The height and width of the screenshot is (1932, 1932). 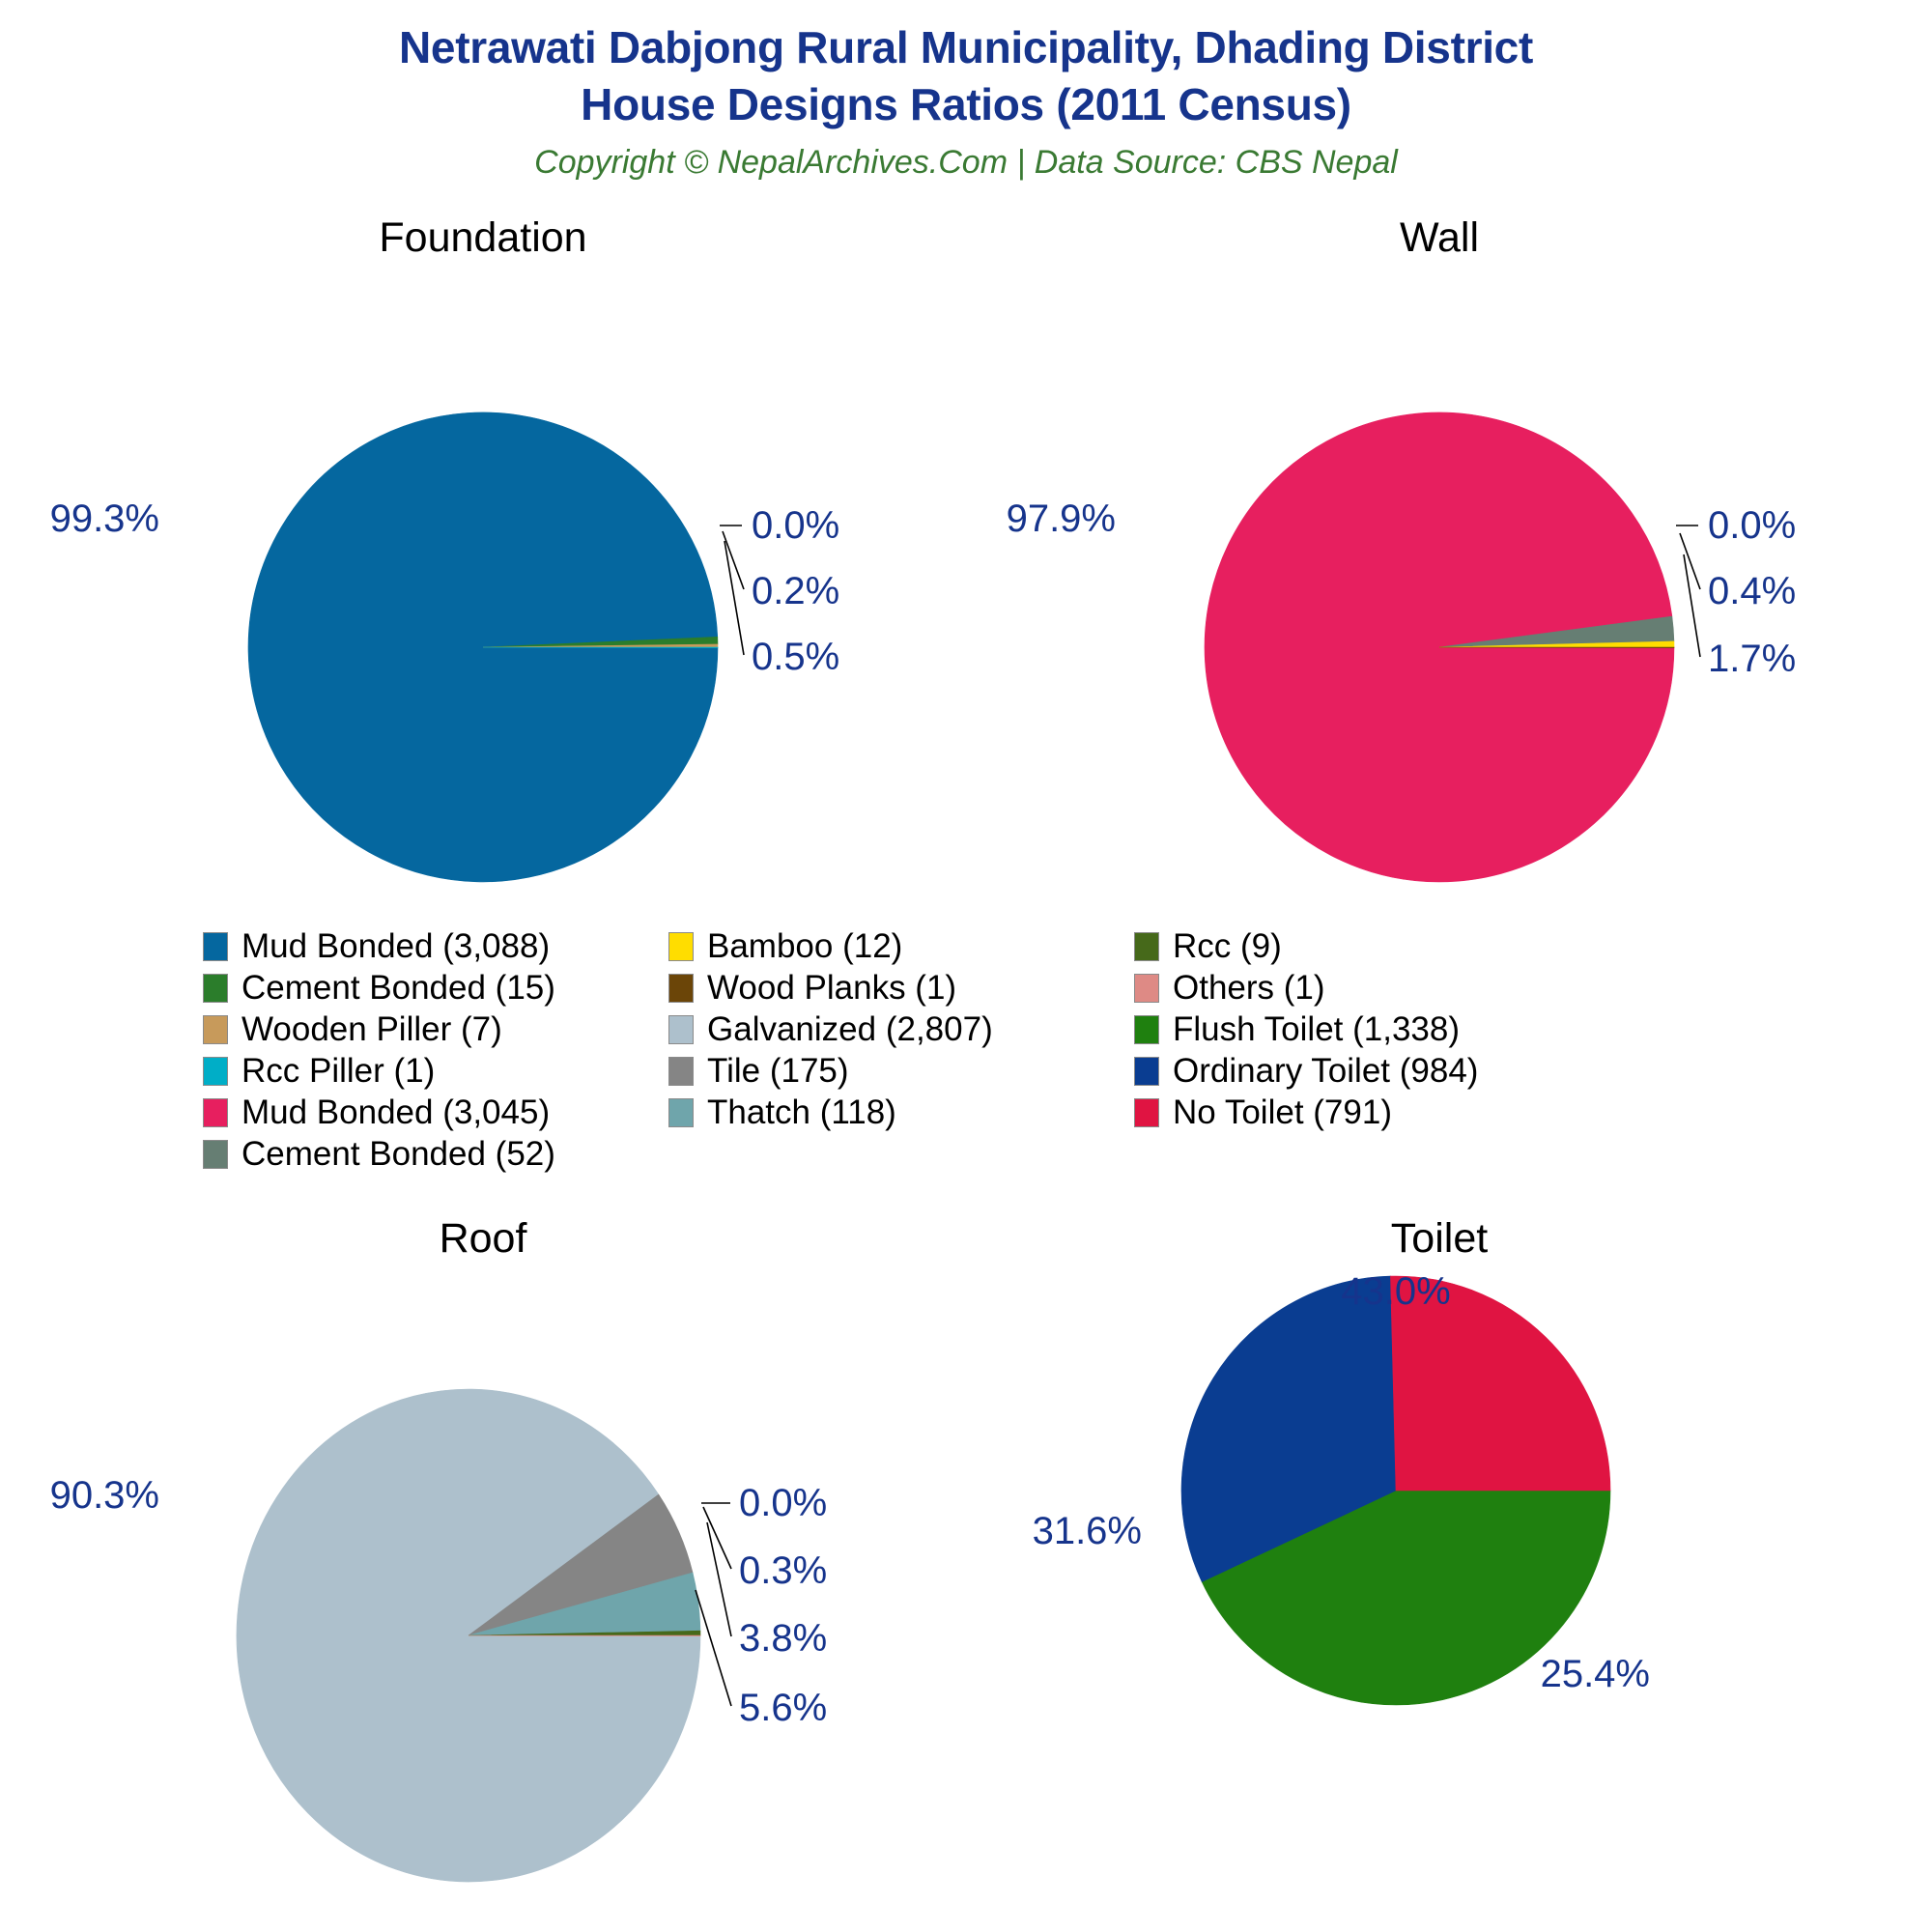 What do you see at coordinates (1401, 647) in the screenshot?
I see `pie-chart-wall: 97.9% 0.0% 0.4% 1.7%` at bounding box center [1401, 647].